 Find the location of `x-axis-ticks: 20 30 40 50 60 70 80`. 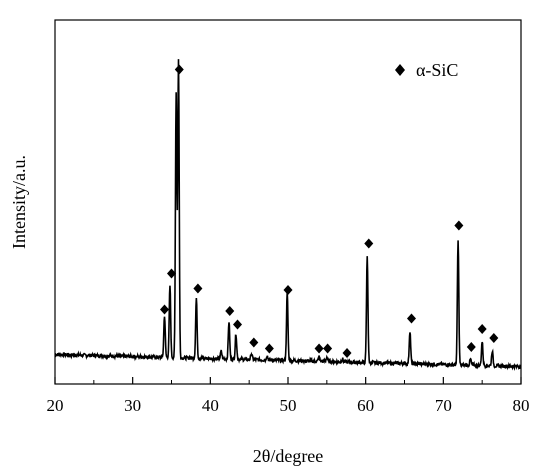

x-axis-ticks: 20 30 40 50 60 70 80 is located at coordinates (288, 396).